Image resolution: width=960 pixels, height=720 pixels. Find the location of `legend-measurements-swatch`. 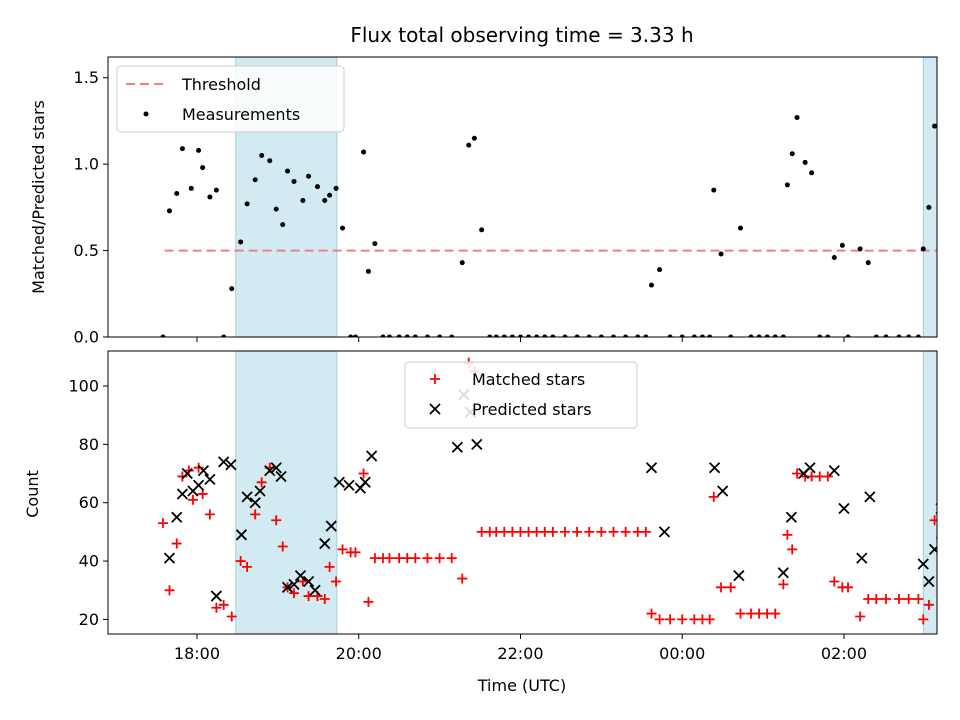

legend-measurements-swatch is located at coordinates (146, 114).